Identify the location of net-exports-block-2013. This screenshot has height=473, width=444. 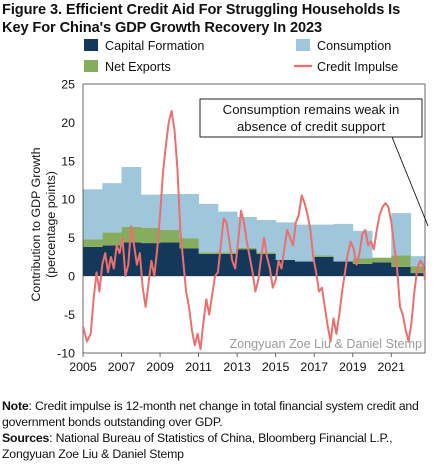
(247, 248).